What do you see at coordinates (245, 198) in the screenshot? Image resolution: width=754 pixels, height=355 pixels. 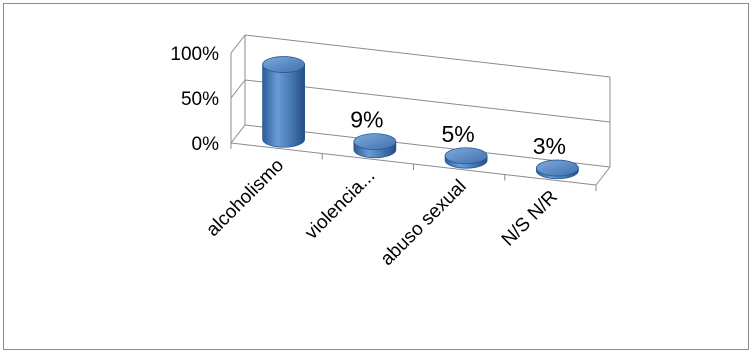 I see `category-label: alcoholismo` at bounding box center [245, 198].